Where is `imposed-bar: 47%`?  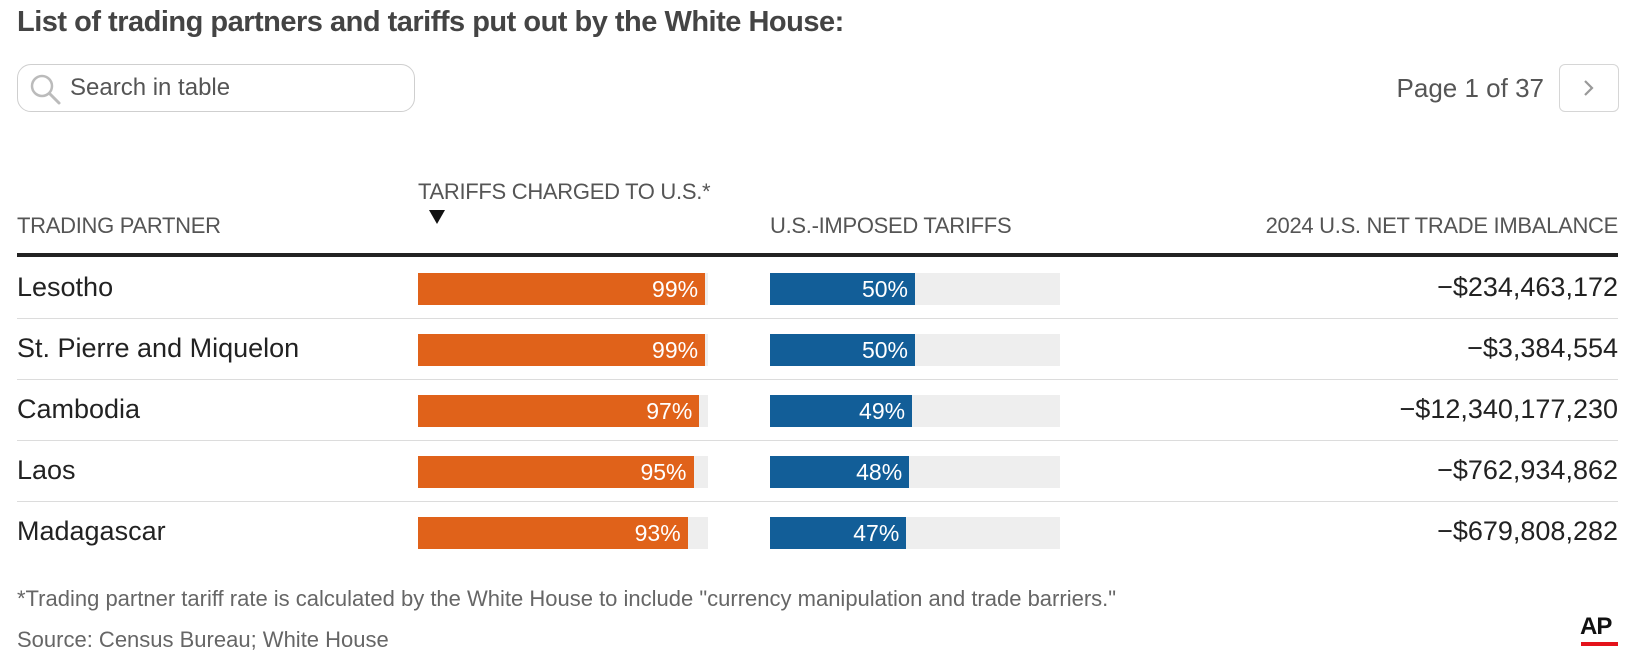
imposed-bar: 47% is located at coordinates (838, 533).